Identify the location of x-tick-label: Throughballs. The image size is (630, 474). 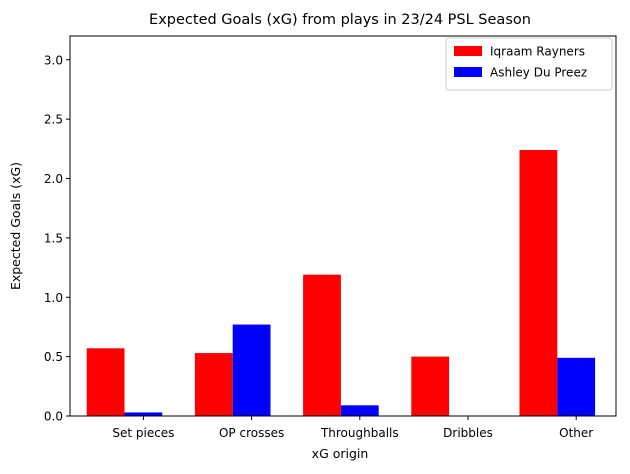
(359, 433).